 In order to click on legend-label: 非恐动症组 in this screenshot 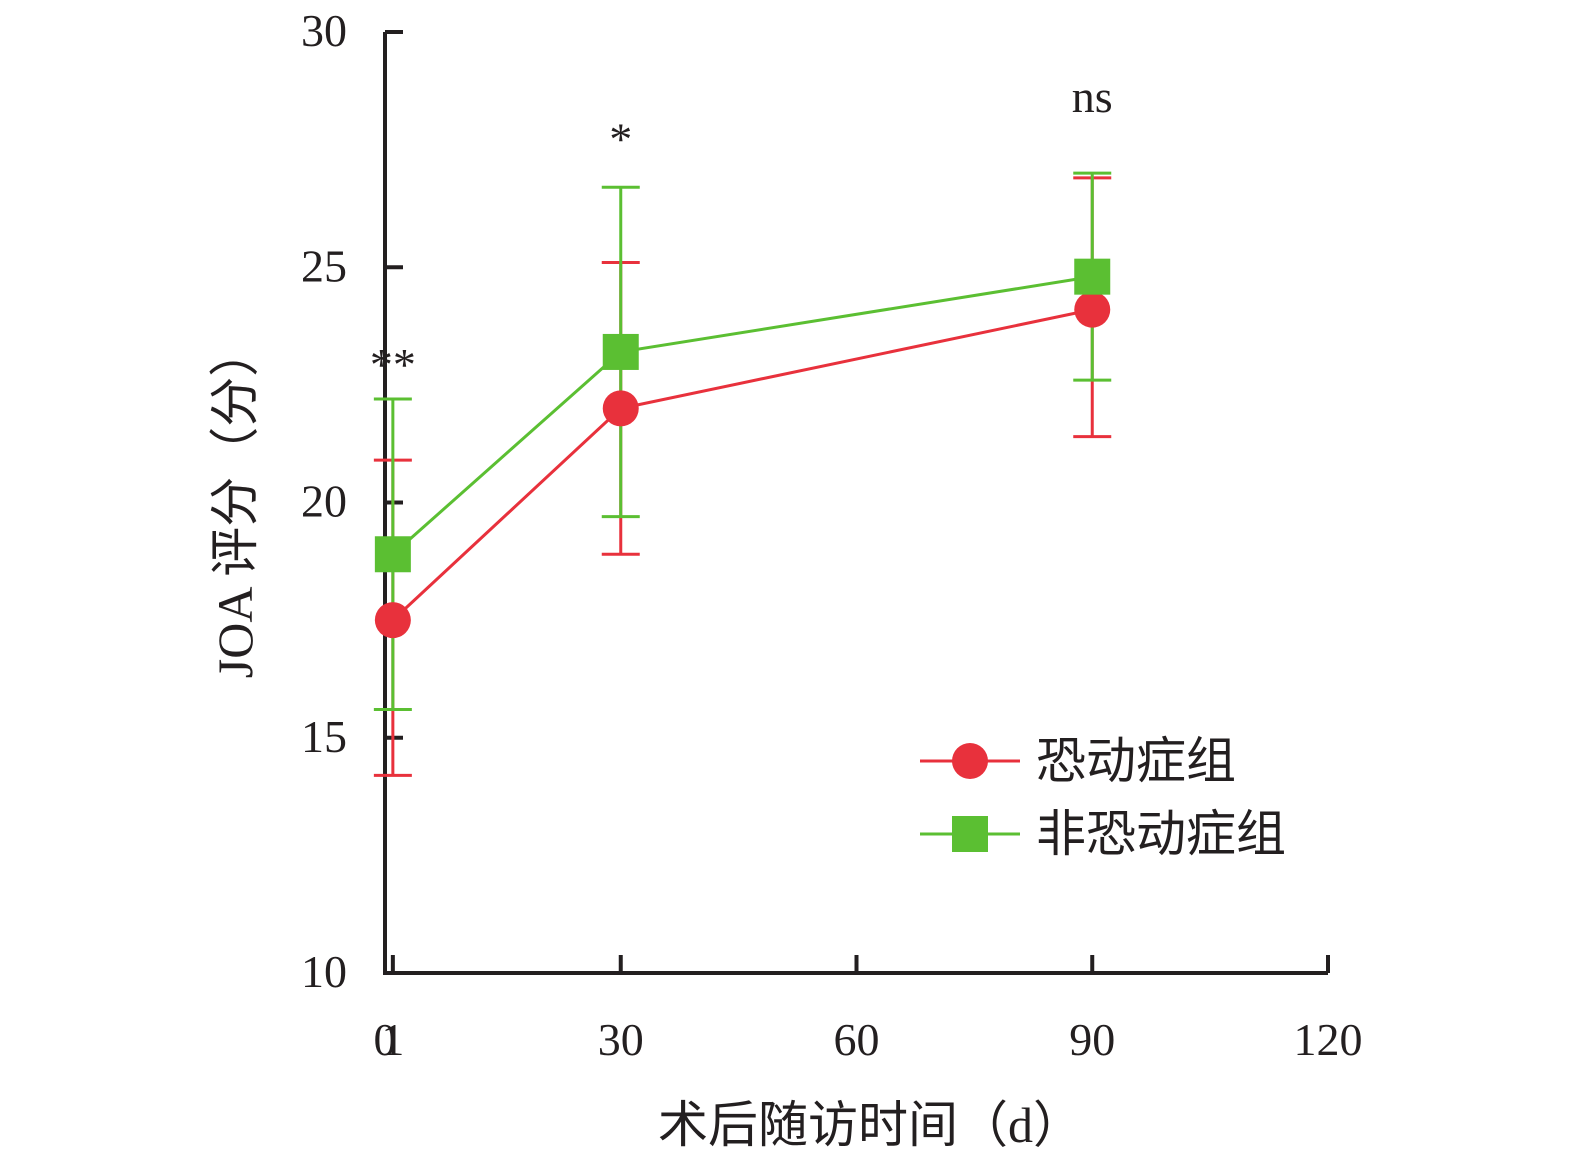, I will do `click(1161, 834)`.